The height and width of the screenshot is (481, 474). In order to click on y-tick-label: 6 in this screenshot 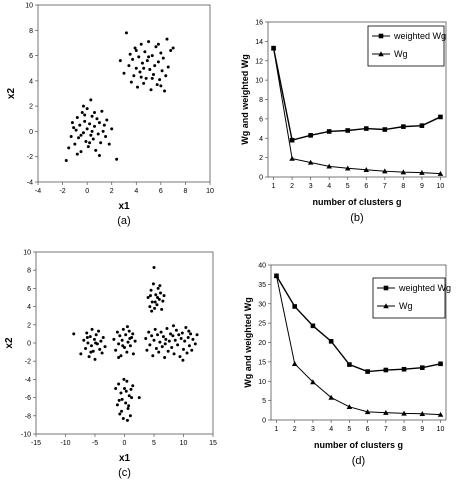, I will do `click(261, 119)`.